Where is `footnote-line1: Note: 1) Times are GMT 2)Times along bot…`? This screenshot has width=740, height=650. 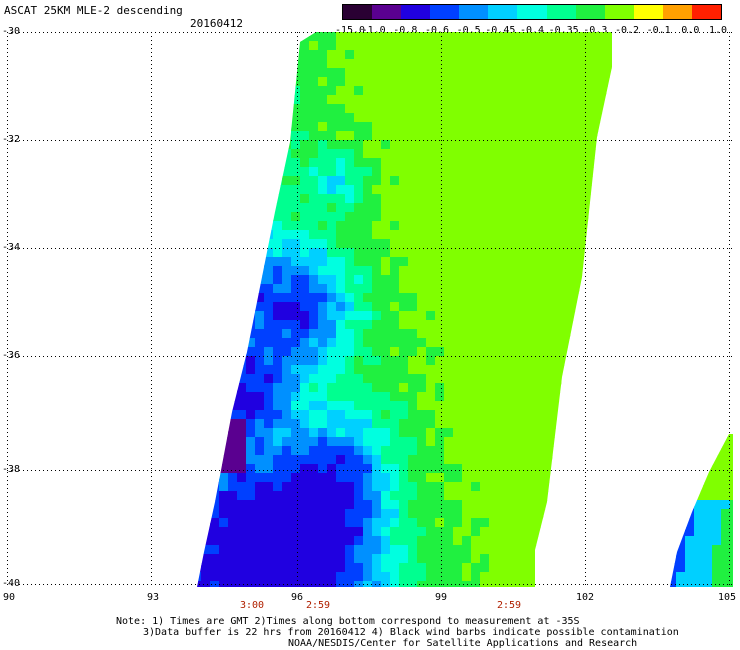
footnote-line1: Note: 1) Times are GMT 2)Times along bot… is located at coordinates (348, 621).